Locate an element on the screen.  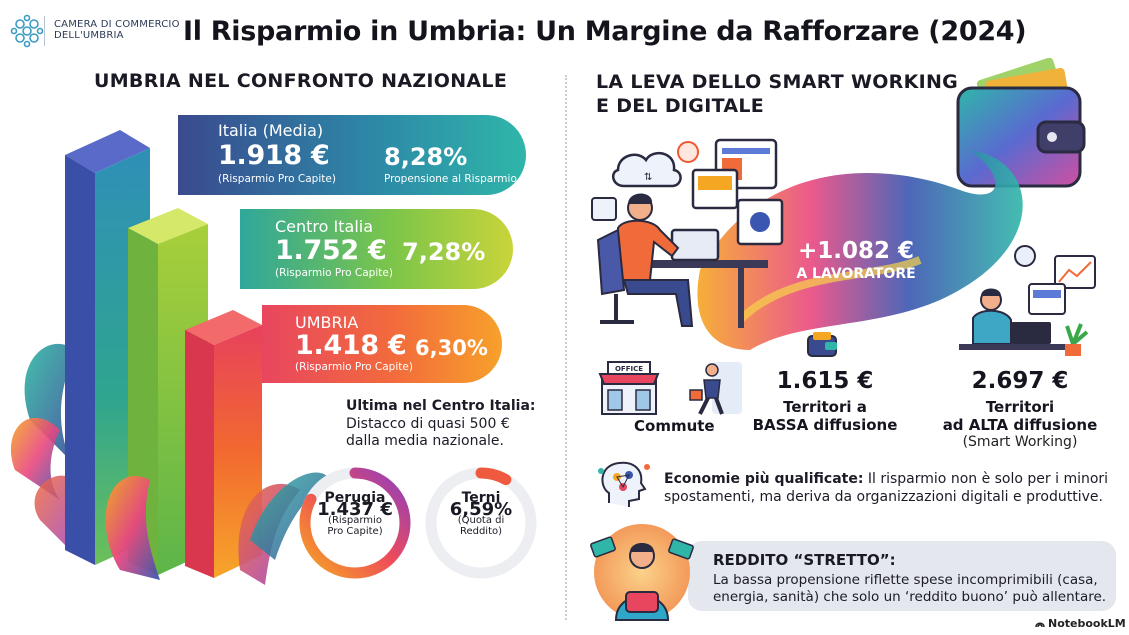
italia-value-sub: (Risparmio Pro Capite) is located at coordinates (277, 179).